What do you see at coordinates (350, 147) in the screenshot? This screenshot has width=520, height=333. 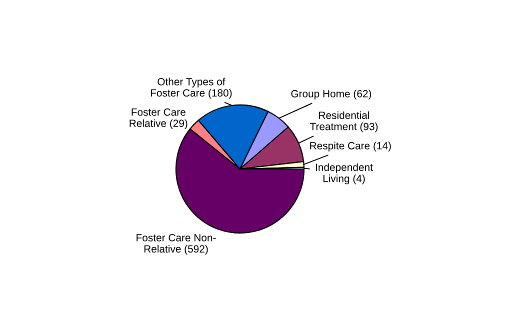 I see `slice-label: Respite Care (14)` at bounding box center [350, 147].